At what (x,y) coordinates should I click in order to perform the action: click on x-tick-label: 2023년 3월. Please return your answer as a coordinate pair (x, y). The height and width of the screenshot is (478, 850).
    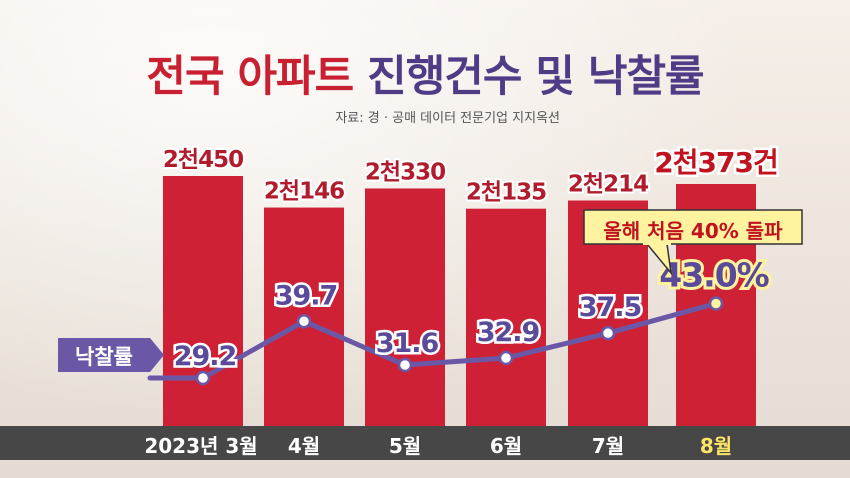
    Looking at the image, I should click on (201, 446).